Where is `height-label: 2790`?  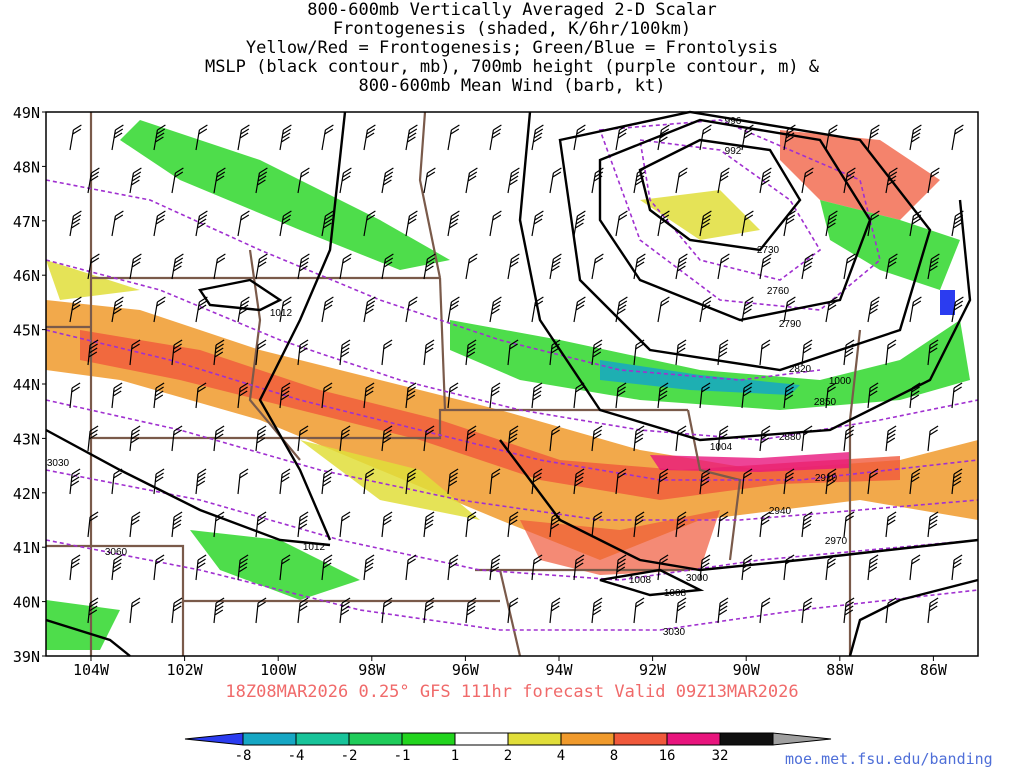 height-label: 2790 is located at coordinates (790, 324).